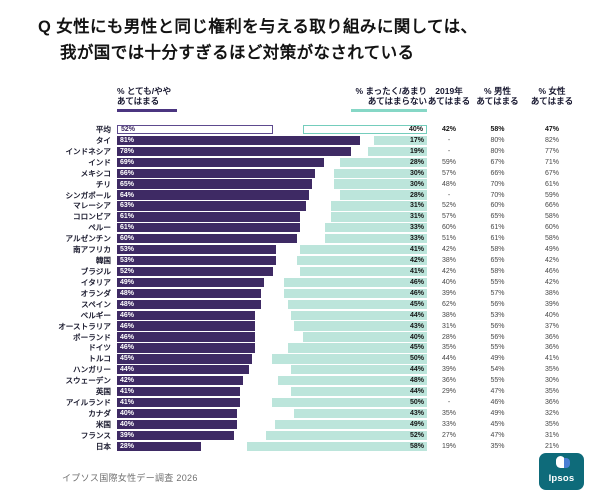 The width and height of the screenshot is (600, 498). Describe the element at coordinates (551, 173) in the screenshot. I see `value-female: 67%` at that location.